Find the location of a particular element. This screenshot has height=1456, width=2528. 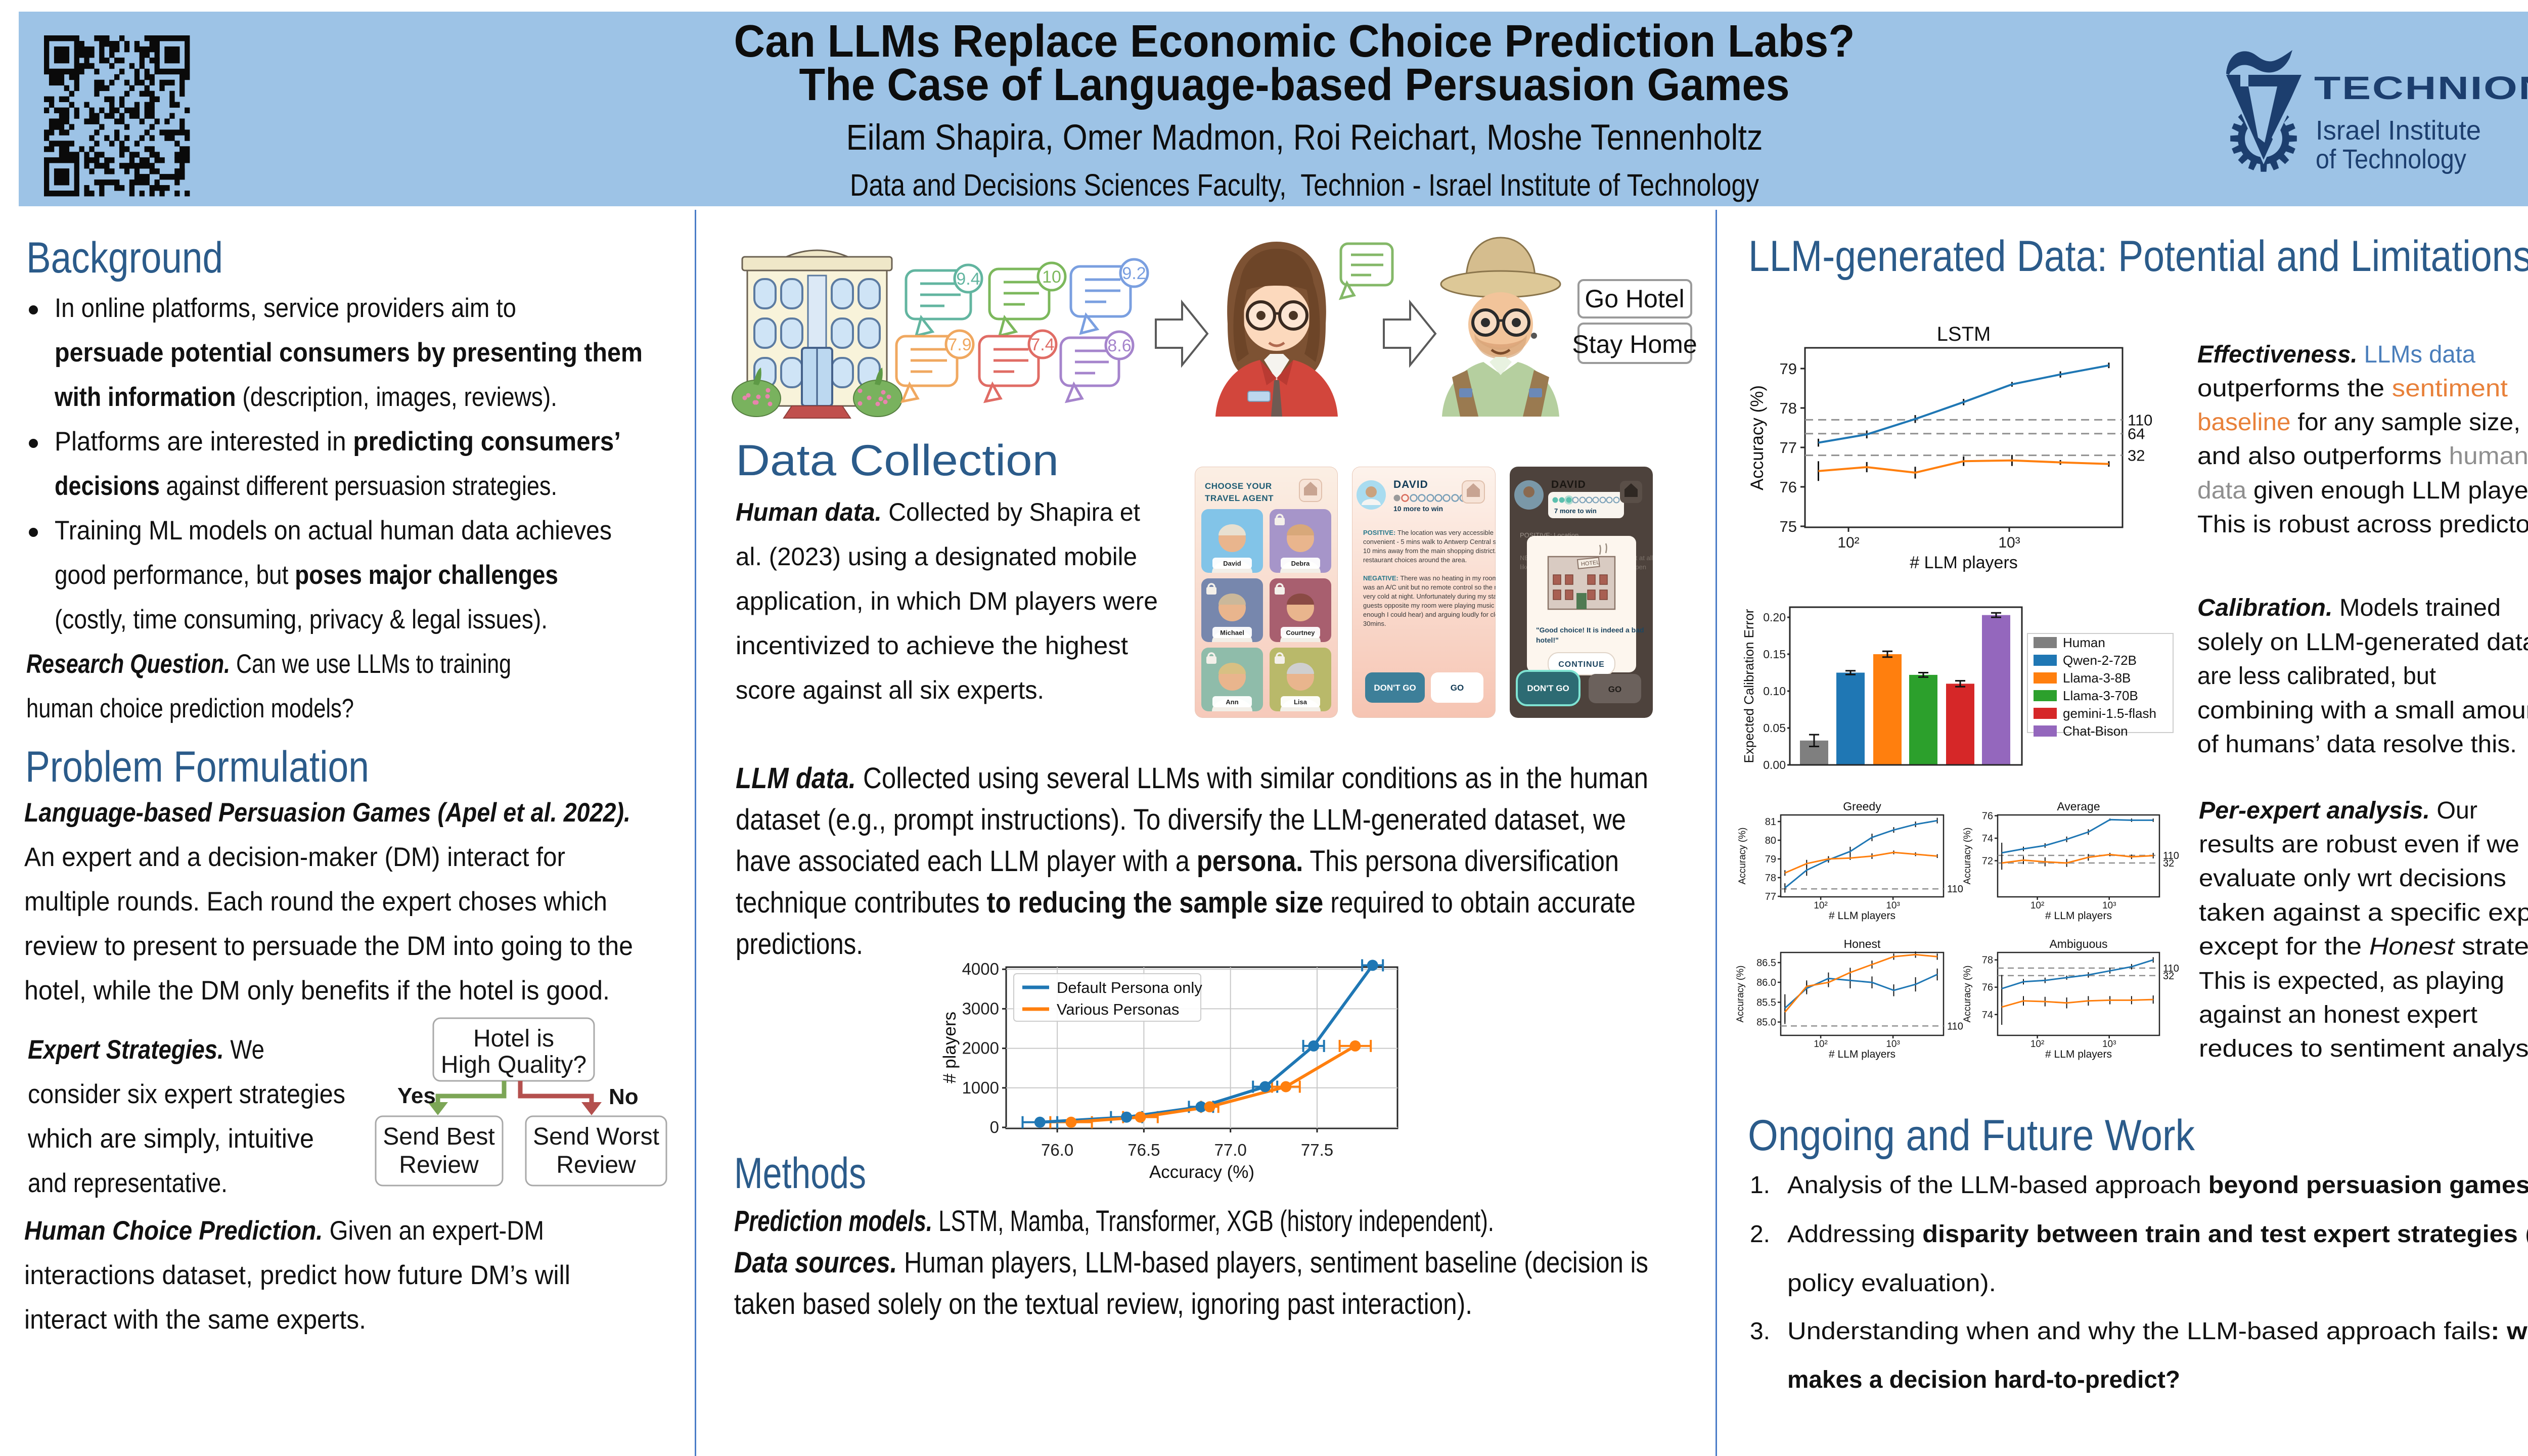

svg-text: 3. is located at coordinates (1760, 1331).